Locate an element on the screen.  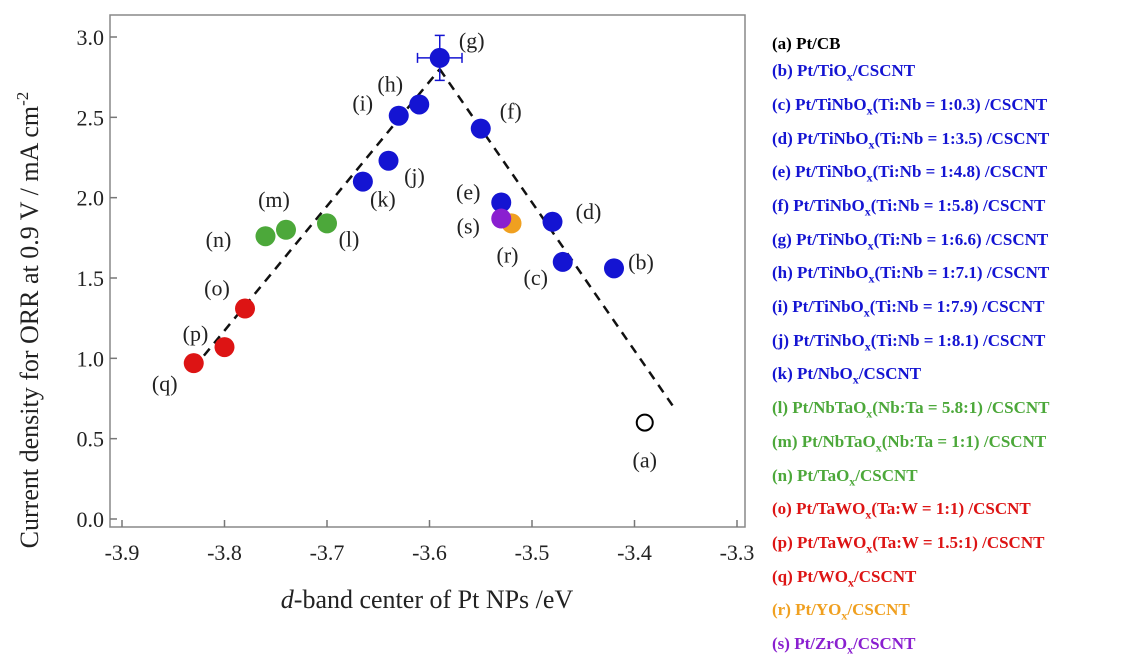
legend-text: (j) Pt/TiNbO is located at coordinates (818, 340).